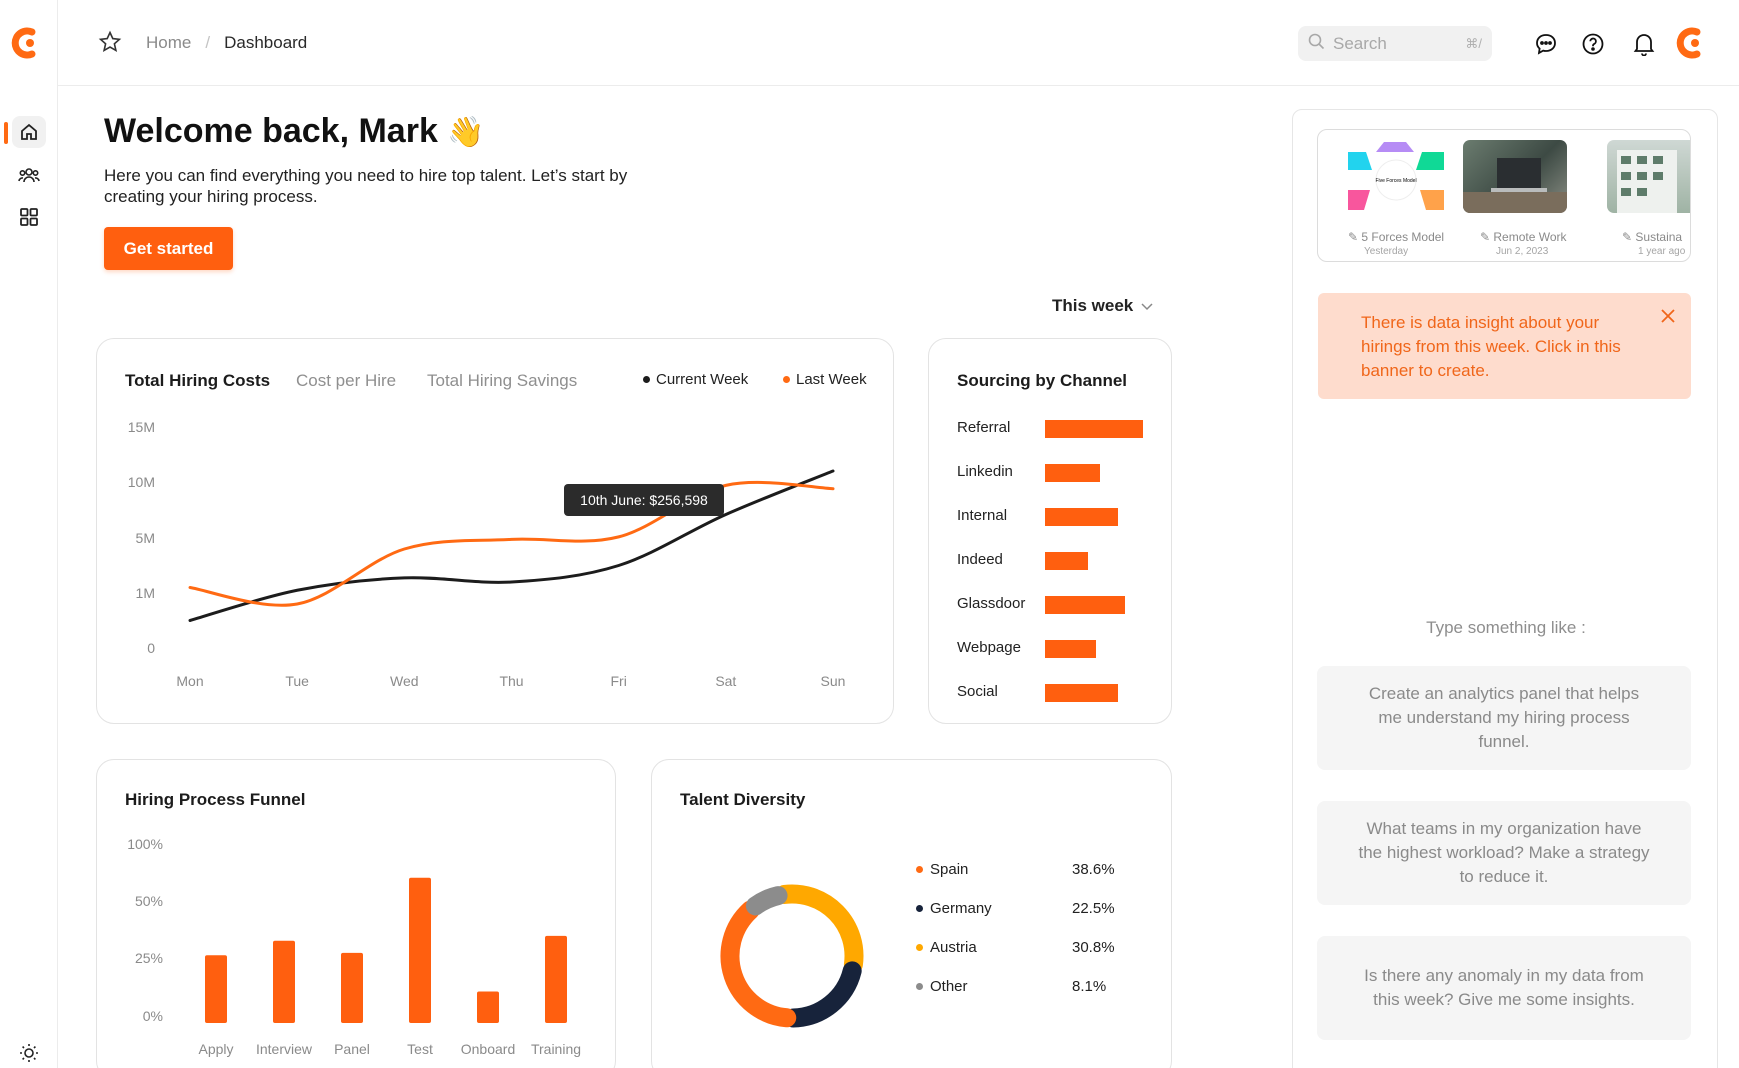 This screenshot has height=1068, width=1739. What do you see at coordinates (725, 681) in the screenshot?
I see `x-tick-label: Sat` at bounding box center [725, 681].